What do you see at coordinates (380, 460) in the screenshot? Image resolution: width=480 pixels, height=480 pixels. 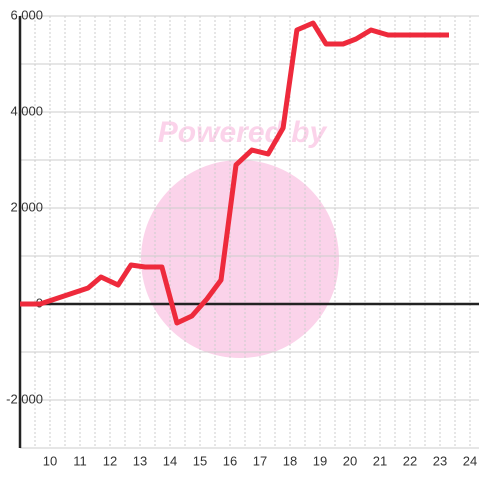 I see `x-tick-label: 21` at bounding box center [380, 460].